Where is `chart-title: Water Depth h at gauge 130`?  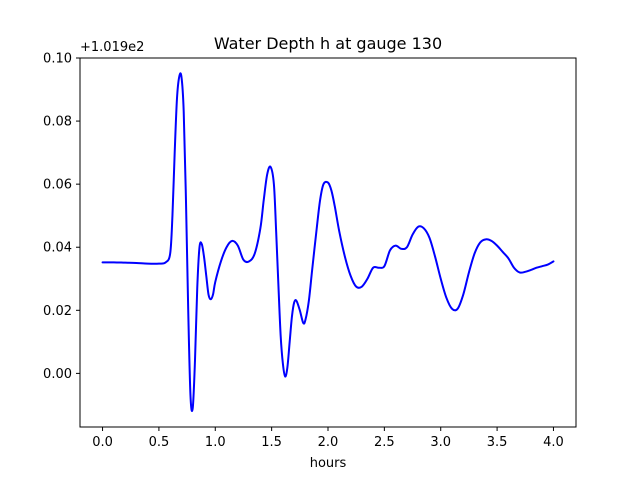
chart-title: Water Depth h at gauge 130 is located at coordinates (328, 43).